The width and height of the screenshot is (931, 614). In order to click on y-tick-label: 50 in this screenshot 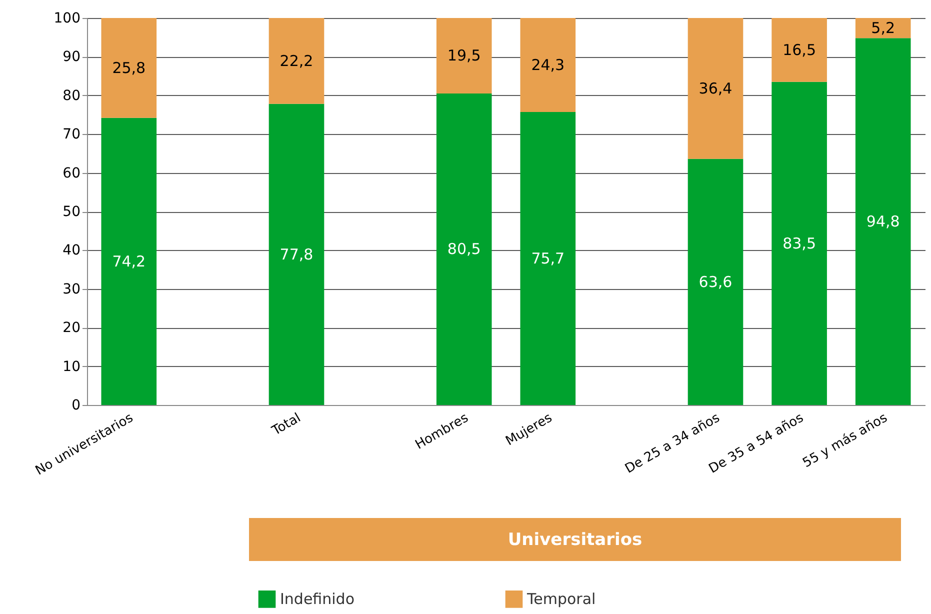, I will do `click(71, 212)`.